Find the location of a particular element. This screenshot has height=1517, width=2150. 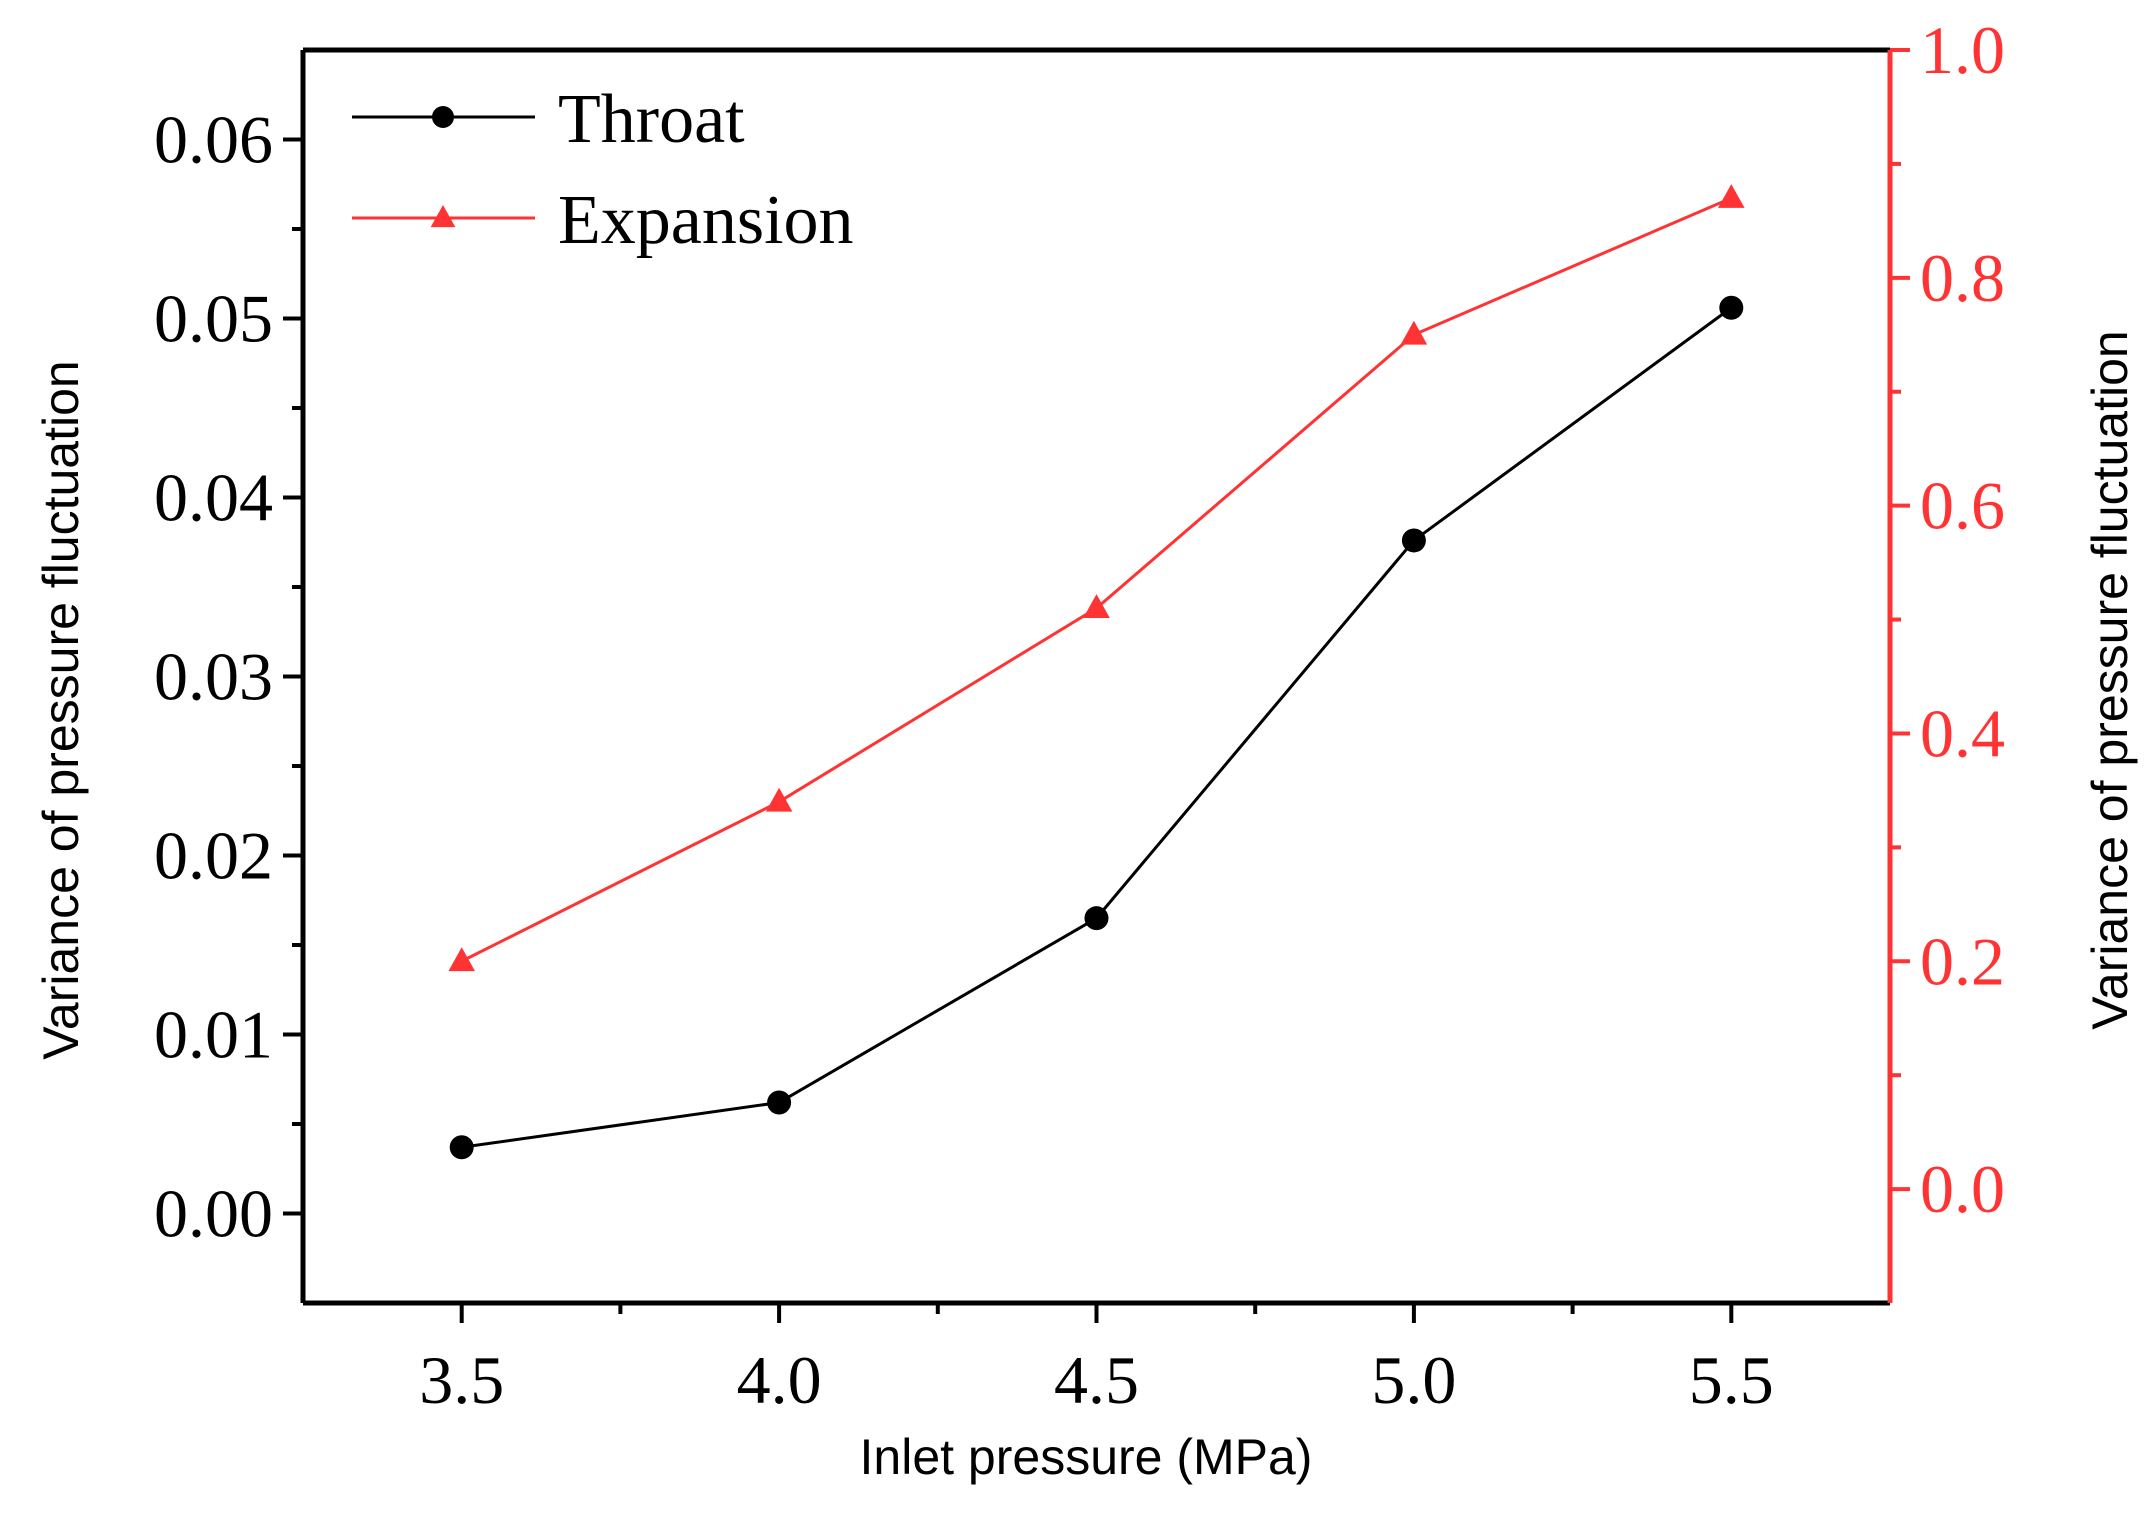

left-y-tick-label: 0.06 is located at coordinates (213, 140).